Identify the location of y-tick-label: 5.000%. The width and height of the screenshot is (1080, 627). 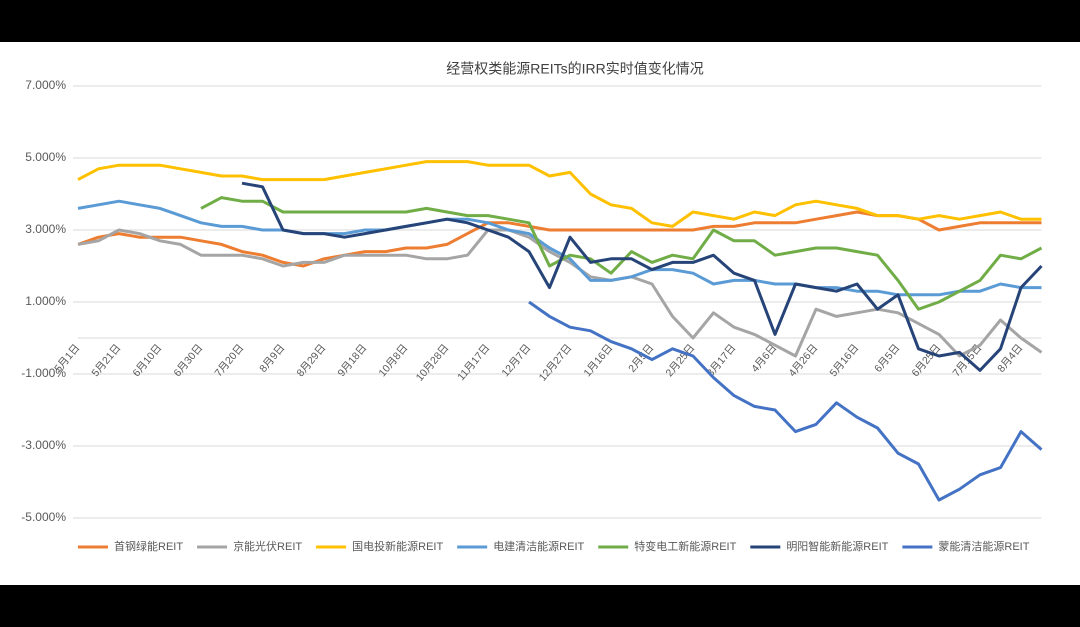
(45, 157).